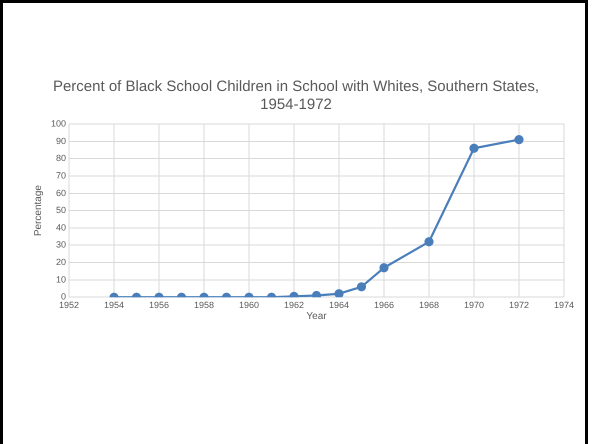 This screenshot has height=444, width=592. Describe the element at coordinates (204, 305) in the screenshot. I see `x-tick-label: 1958` at that location.